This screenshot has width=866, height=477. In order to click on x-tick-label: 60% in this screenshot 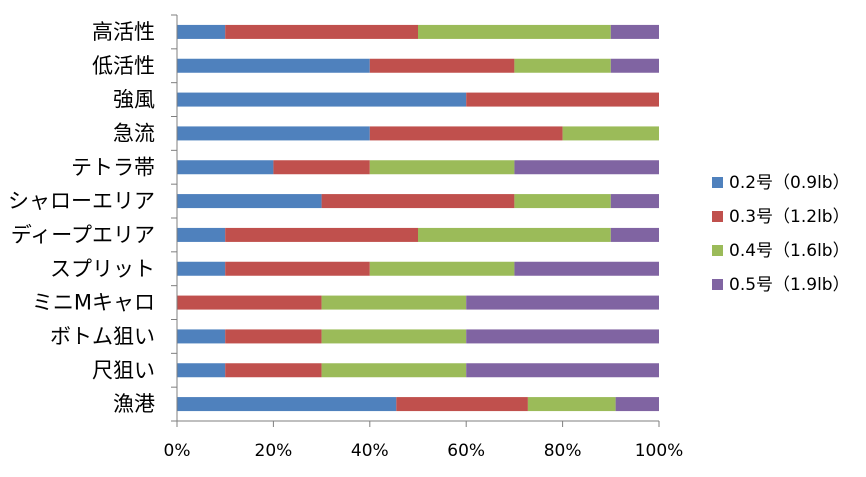, I will do `click(466, 451)`.